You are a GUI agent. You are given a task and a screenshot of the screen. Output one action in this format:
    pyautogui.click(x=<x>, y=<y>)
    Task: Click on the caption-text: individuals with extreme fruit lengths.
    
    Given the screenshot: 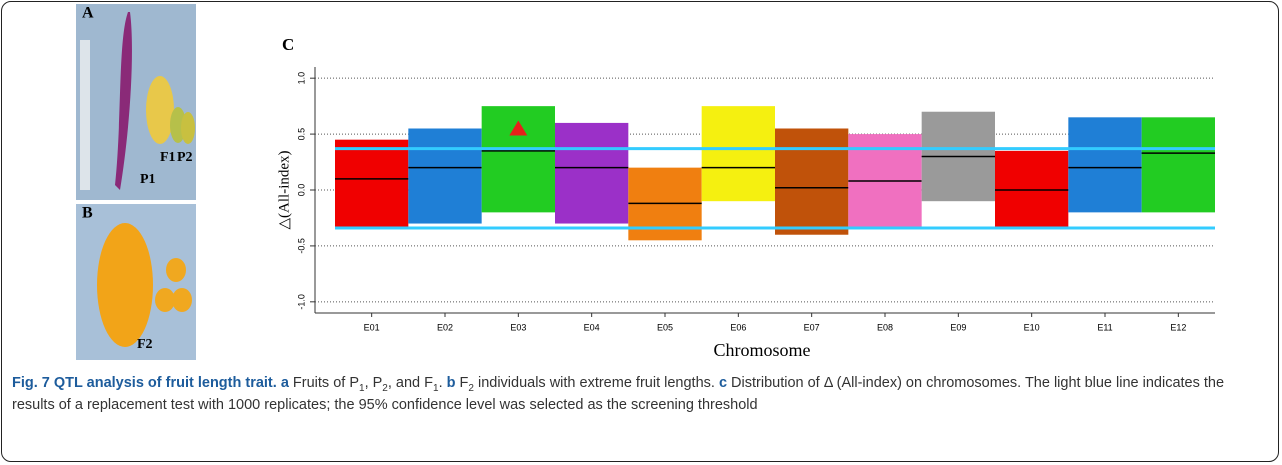 What is the action you would take?
    pyautogui.click(x=596, y=383)
    